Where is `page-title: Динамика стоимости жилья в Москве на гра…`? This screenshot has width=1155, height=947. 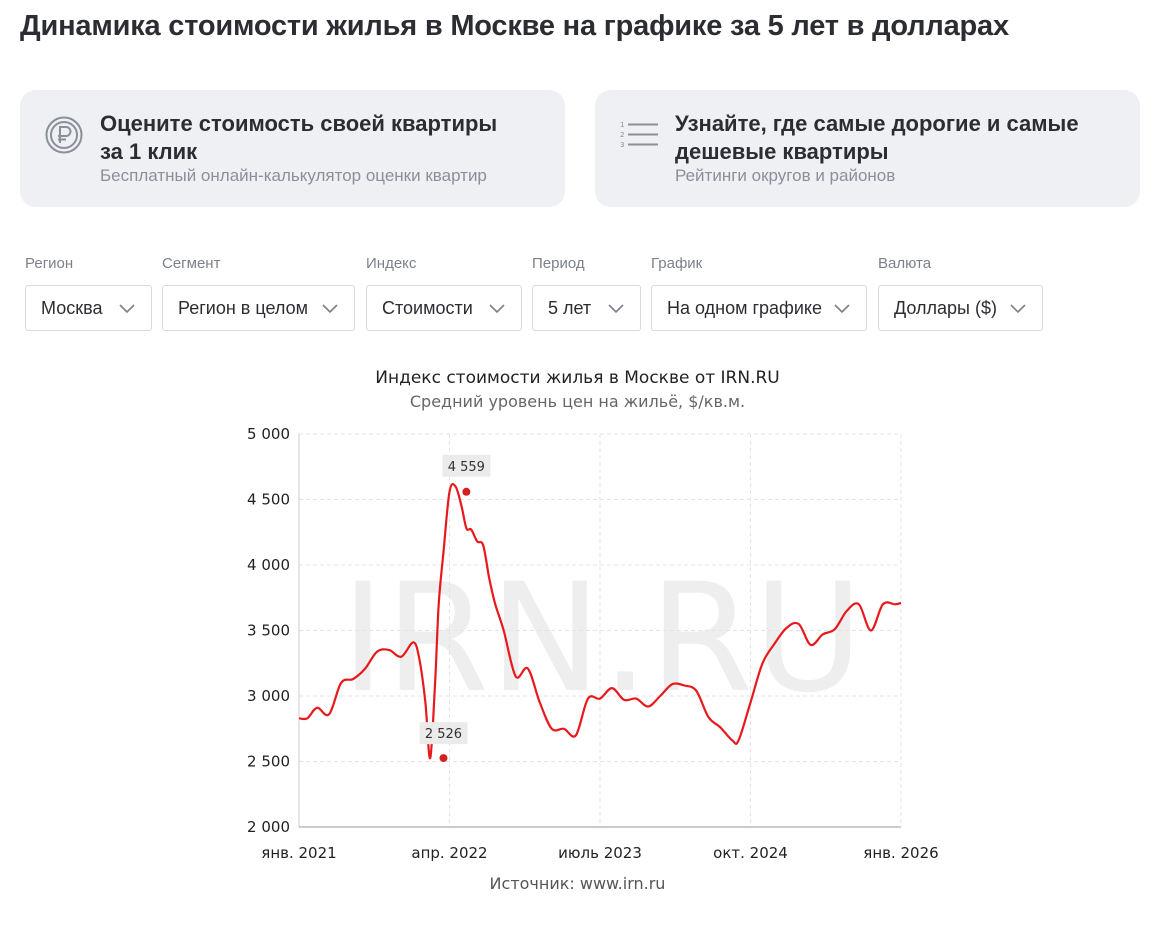 page-title: Динамика стоимости жилья в Москве на гра… is located at coordinates (514, 26).